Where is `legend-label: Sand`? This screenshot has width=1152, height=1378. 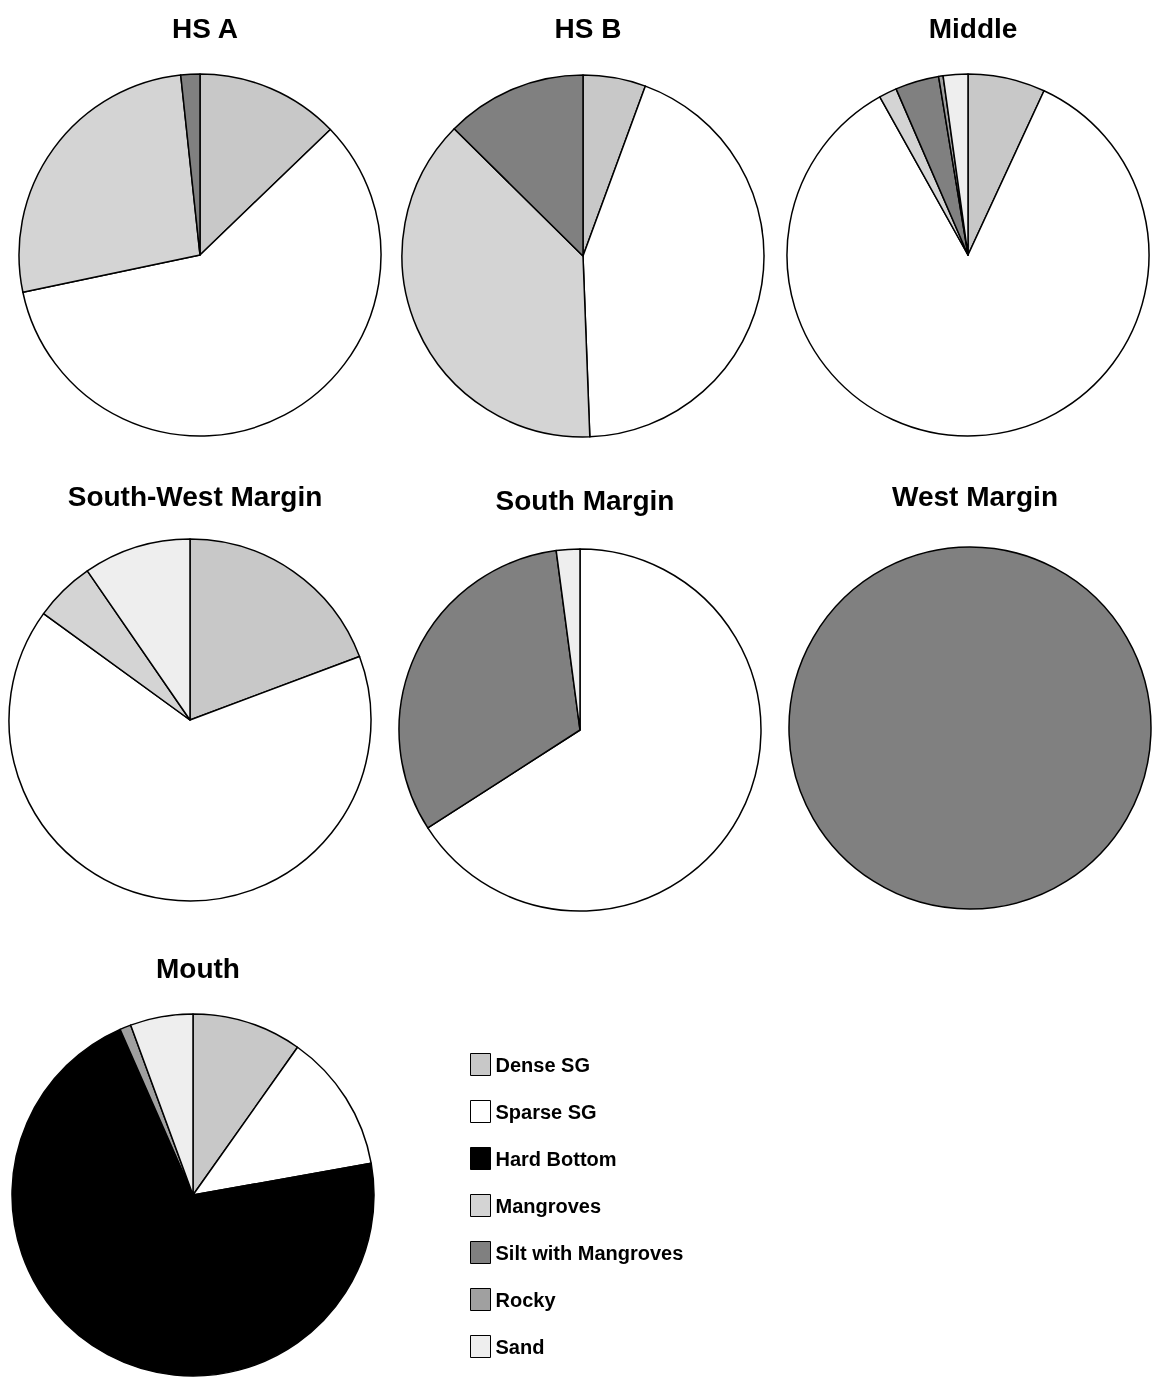
legend-label: Sand is located at coordinates (520, 1346).